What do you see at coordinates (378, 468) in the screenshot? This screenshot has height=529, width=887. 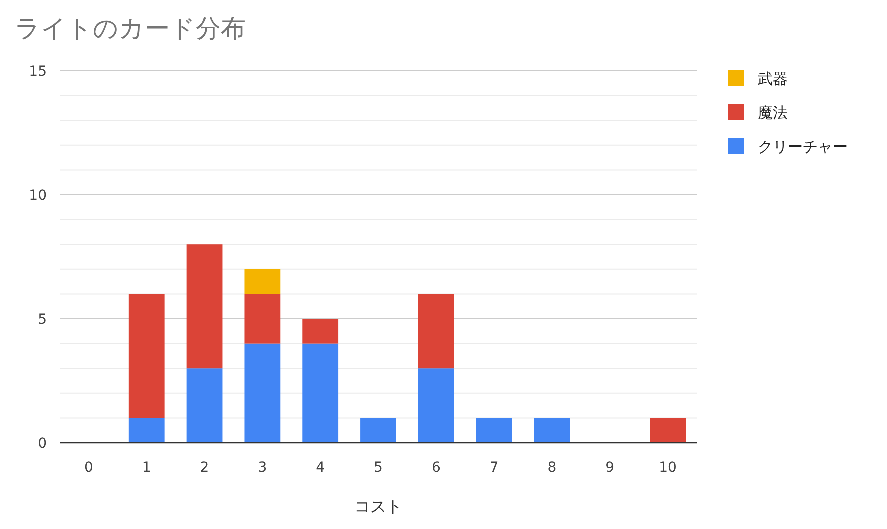 I see `x-tick-label: 5` at bounding box center [378, 468].